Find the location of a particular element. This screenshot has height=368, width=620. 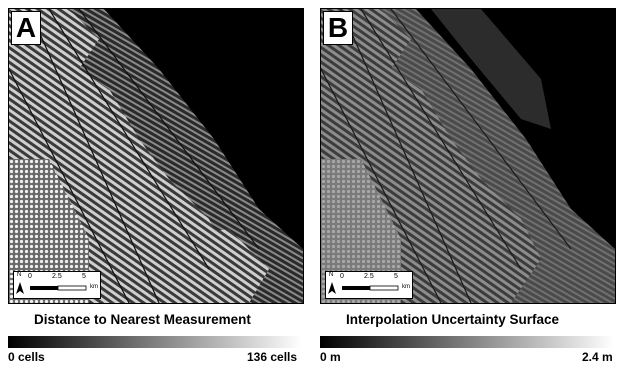

legend-title-a: Distance to Nearest Measurement is located at coordinates (142, 319).